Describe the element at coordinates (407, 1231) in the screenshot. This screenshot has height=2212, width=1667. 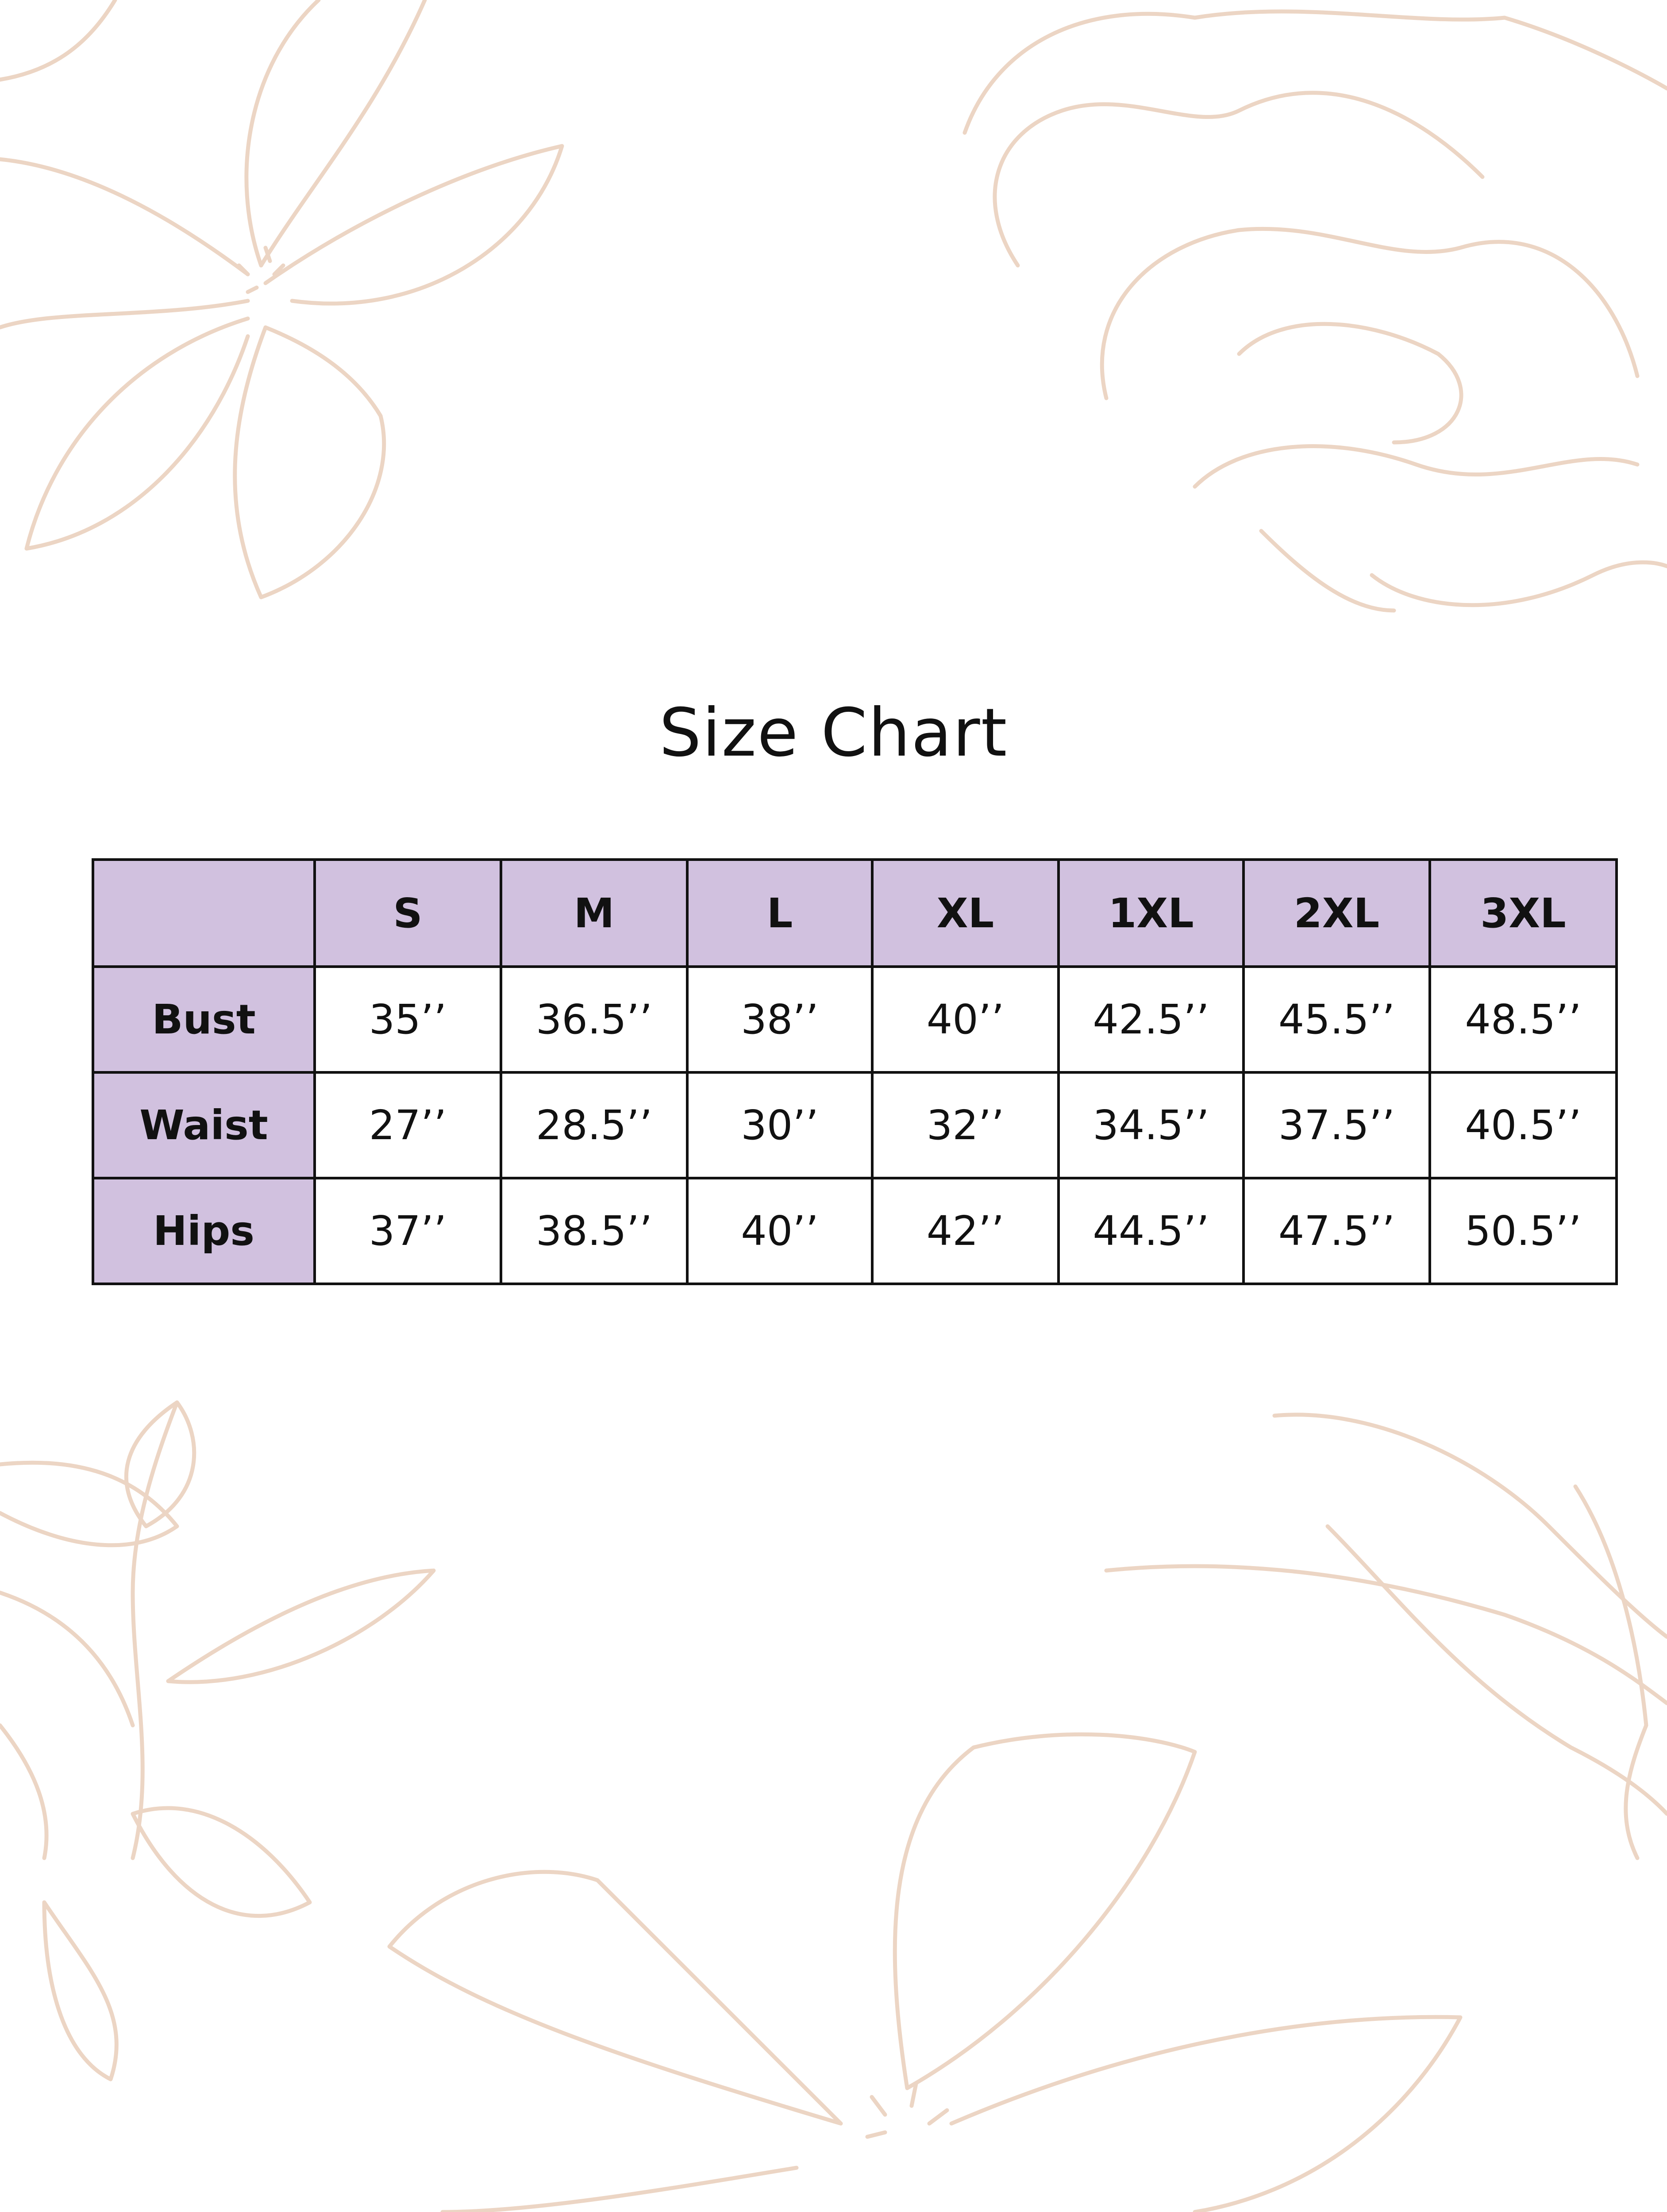
I see `table-cell: 37’’` at that location.